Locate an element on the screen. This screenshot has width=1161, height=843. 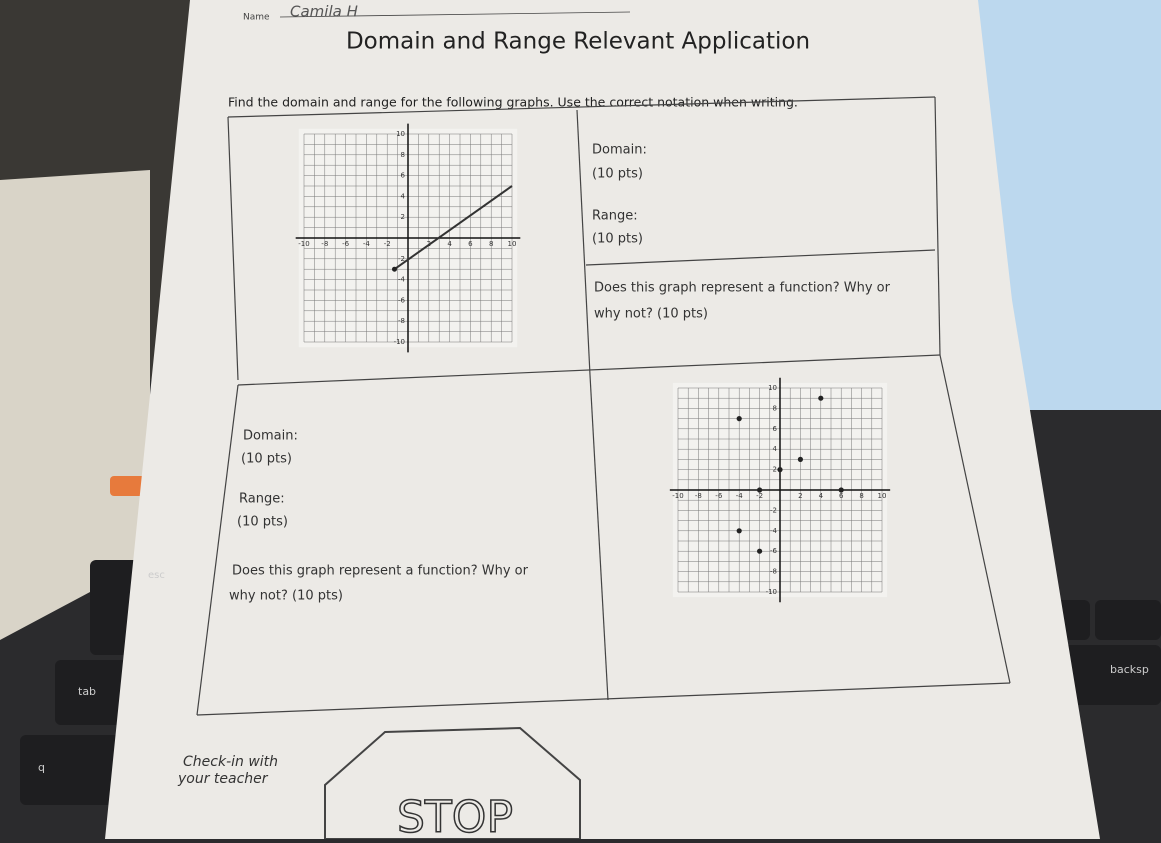
check-in: Check-in with is located at coordinates (230, 762).